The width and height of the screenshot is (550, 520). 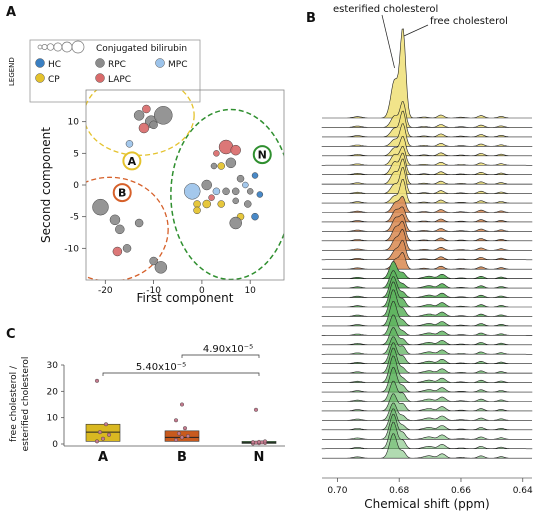 What do you see at coordinates (74, 123) in the screenshot?
I see `scatter-ytick-label-4: 10` at bounding box center [74, 123].